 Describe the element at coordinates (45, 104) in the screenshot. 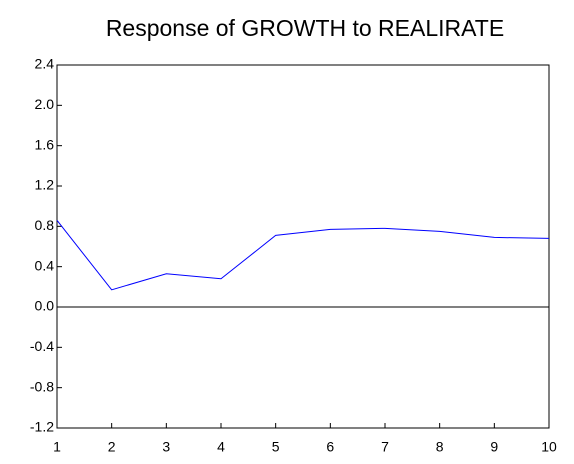

I see `y-tick-label: 2.0` at that location.